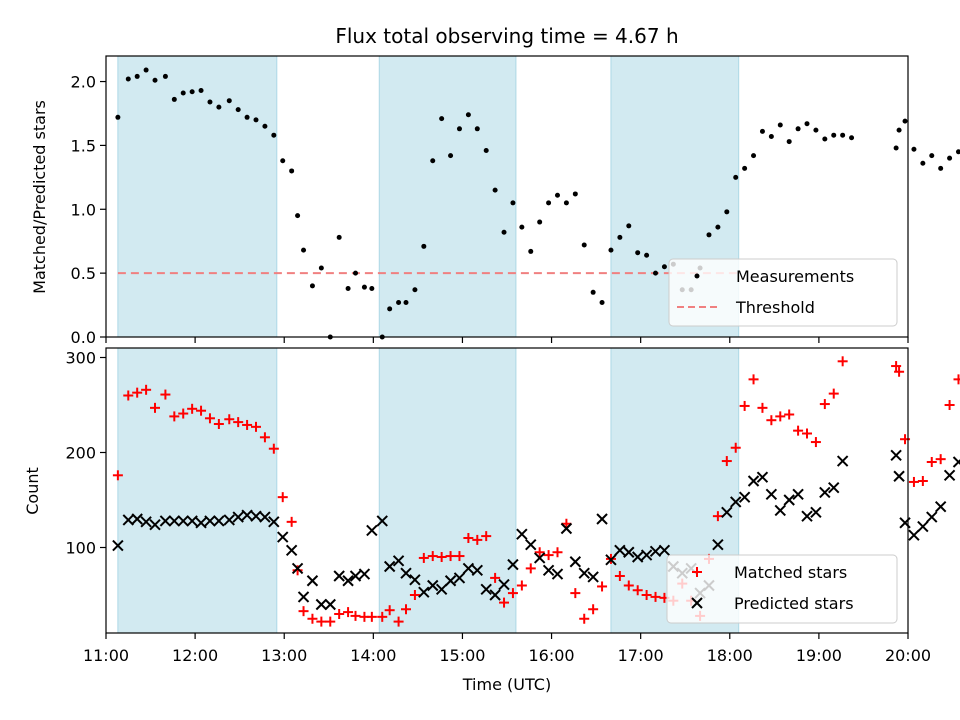  I want to click on legend-measurements-marker, so click(697, 276).